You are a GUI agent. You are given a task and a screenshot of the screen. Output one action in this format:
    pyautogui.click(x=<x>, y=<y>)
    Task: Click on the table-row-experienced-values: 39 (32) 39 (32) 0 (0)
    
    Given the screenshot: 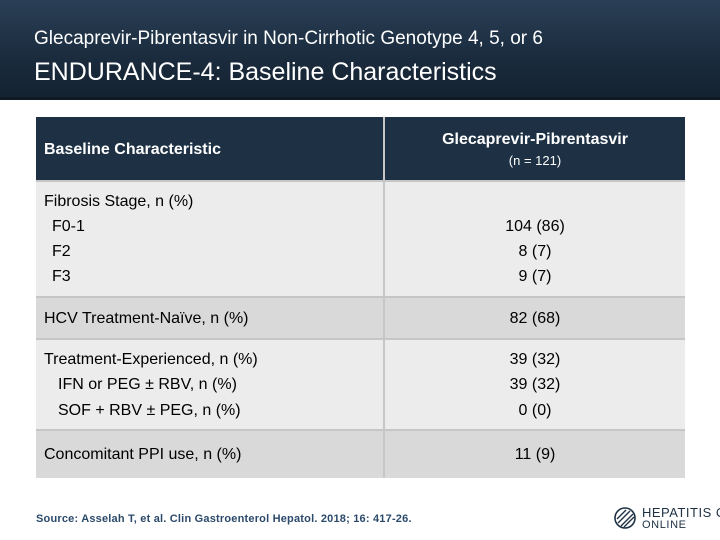 What is the action you would take?
    pyautogui.click(x=535, y=384)
    